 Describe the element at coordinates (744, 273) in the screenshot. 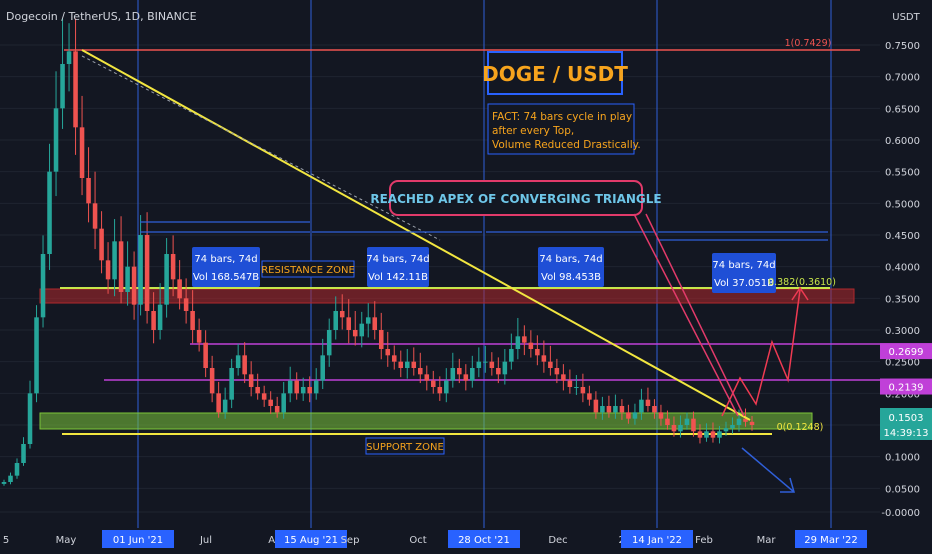

I see `cycle-box-4: 74 bars, 74d Vol 37.051B` at that location.